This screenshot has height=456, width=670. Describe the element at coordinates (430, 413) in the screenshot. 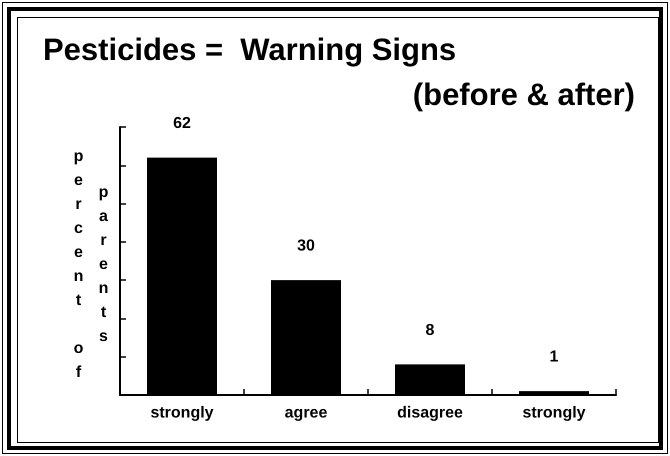

I see `x-tick-label: disagree` at that location.